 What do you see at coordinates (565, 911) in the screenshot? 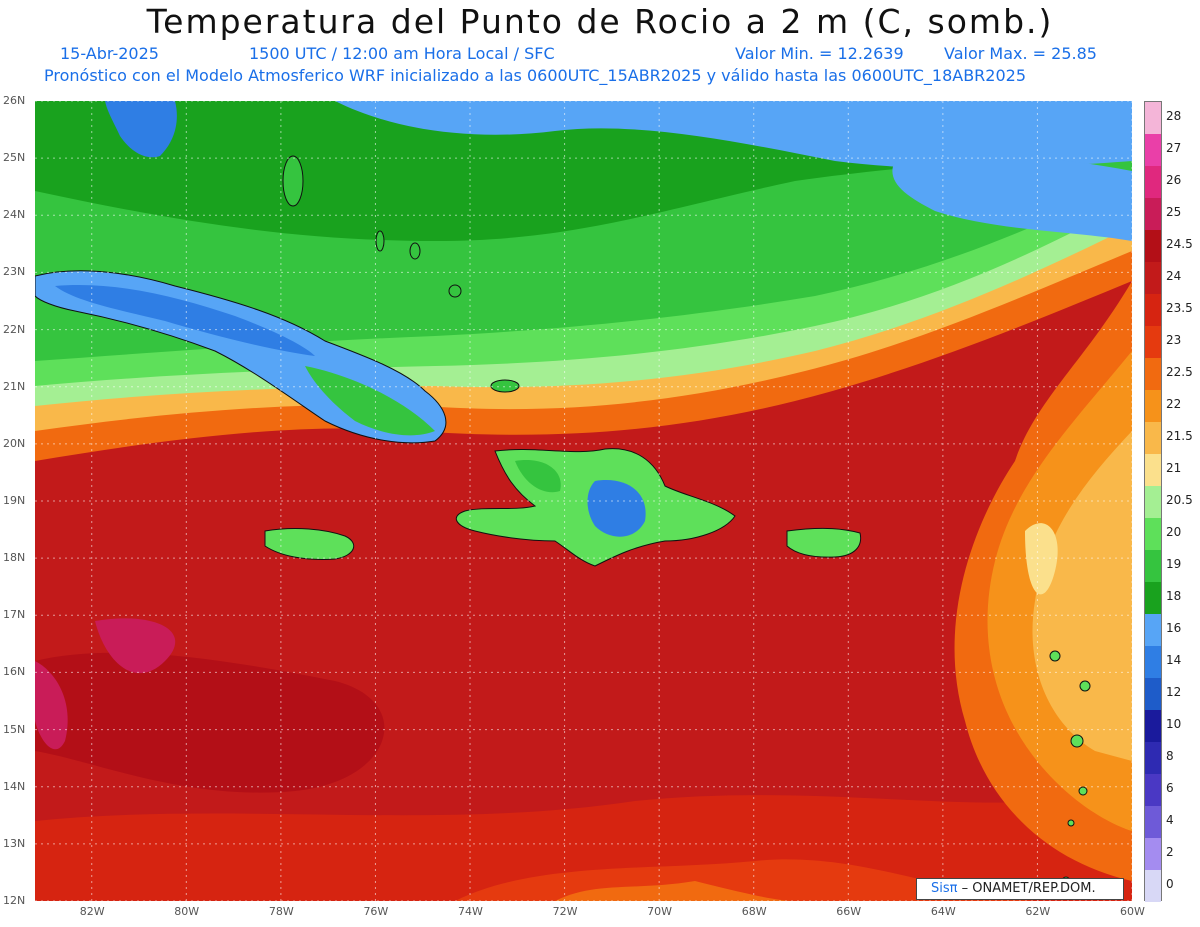
I see `lon-tick-label: 72W` at bounding box center [565, 911].